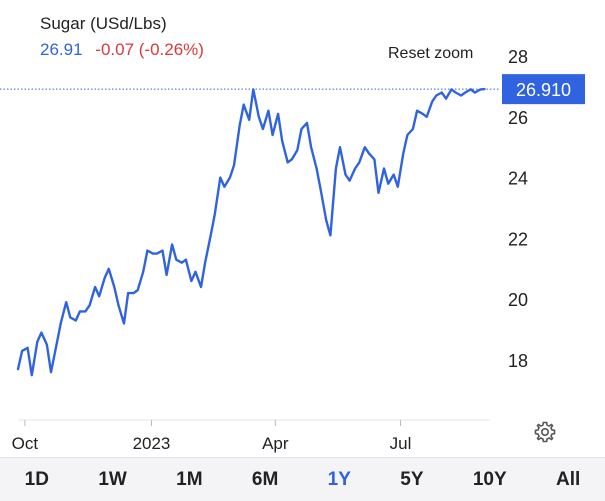 The image size is (605, 501). I want to click on range-10y-button: 10Y, so click(489, 479).